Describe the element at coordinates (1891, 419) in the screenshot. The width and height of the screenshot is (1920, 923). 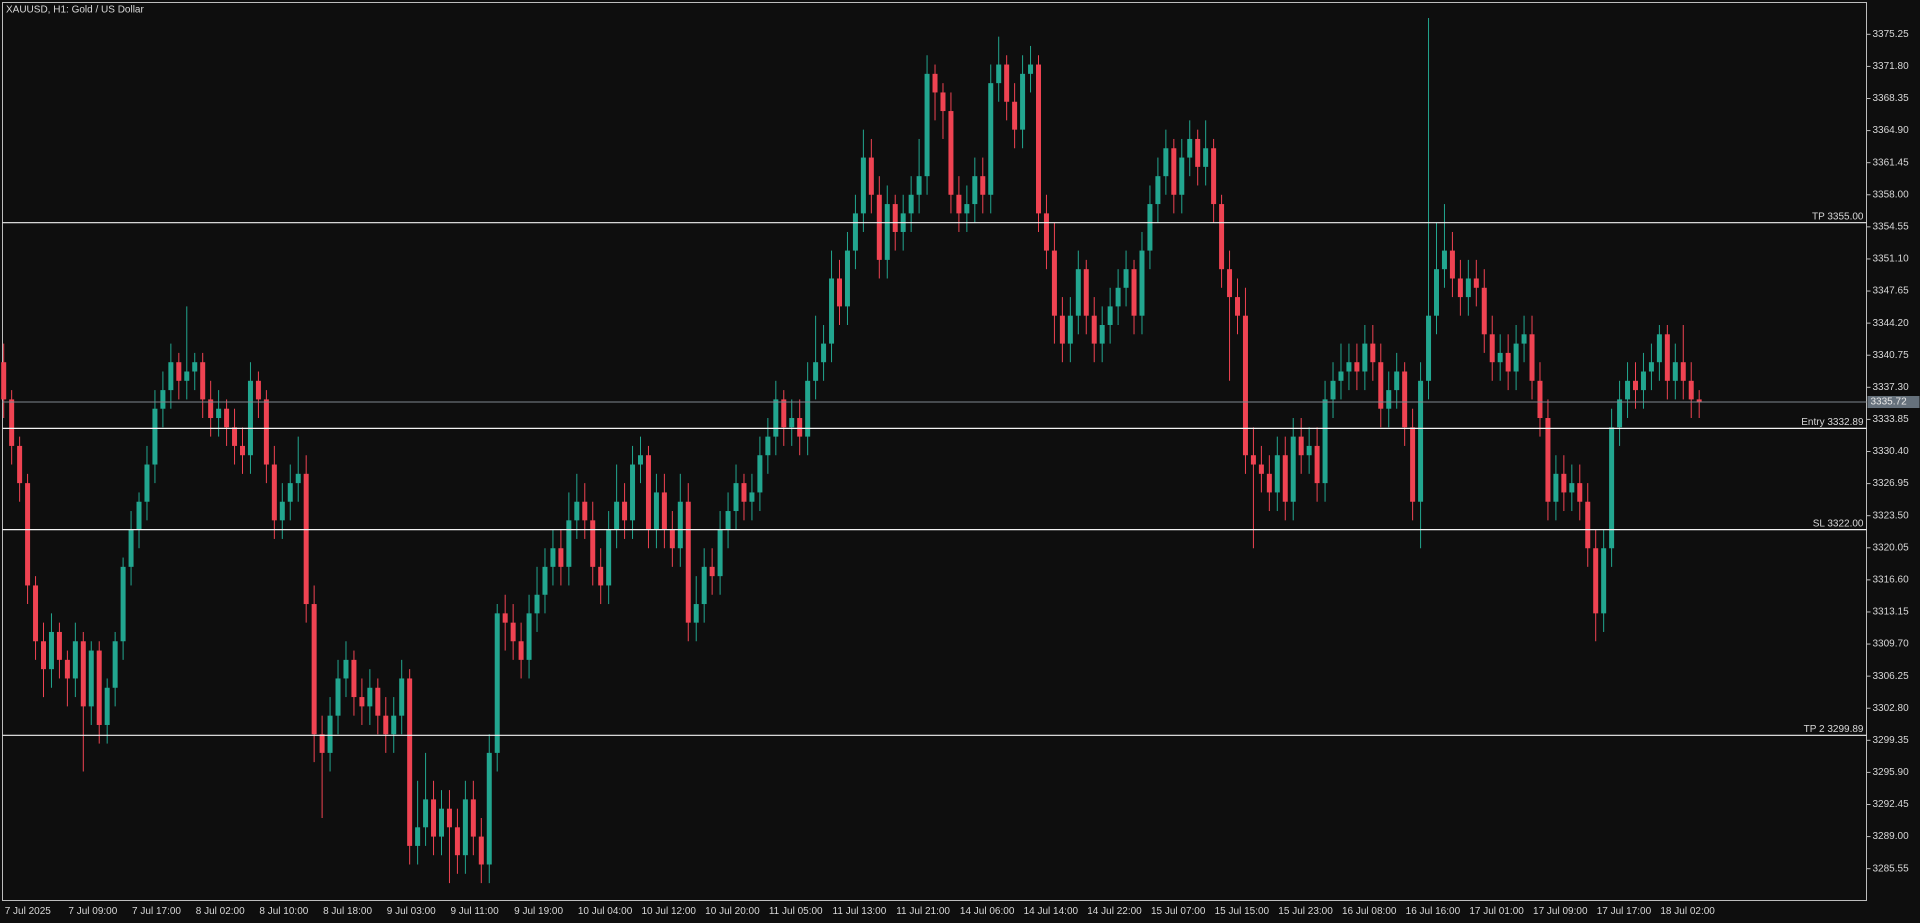
I see `y-tick-label: 3333.85` at that location.